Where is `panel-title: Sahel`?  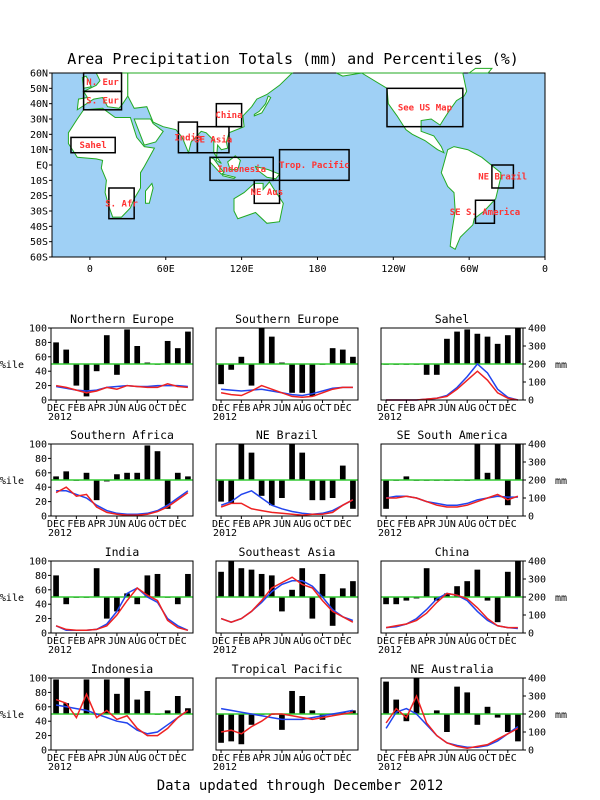 panel-title: Sahel is located at coordinates (452, 319).